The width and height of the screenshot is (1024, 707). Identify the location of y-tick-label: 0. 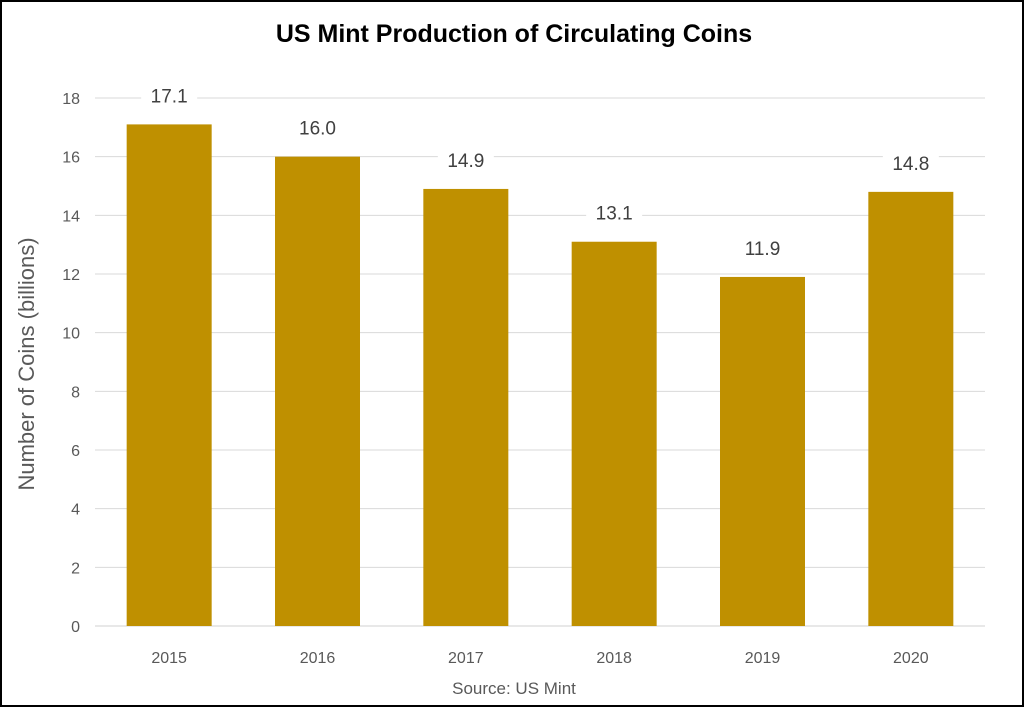
(75, 627).